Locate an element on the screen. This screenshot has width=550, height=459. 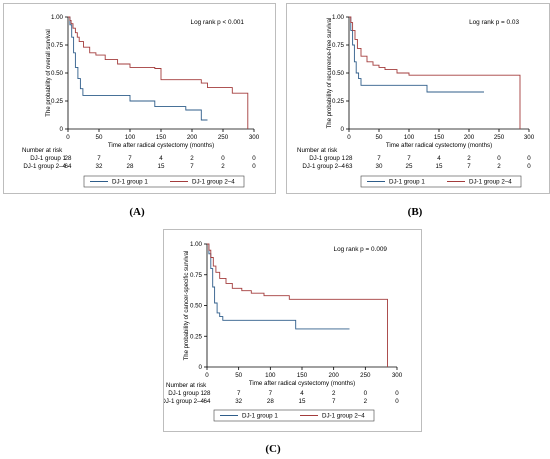
chart-c-risk-table-title: Number at risk is located at coordinates (186, 385).